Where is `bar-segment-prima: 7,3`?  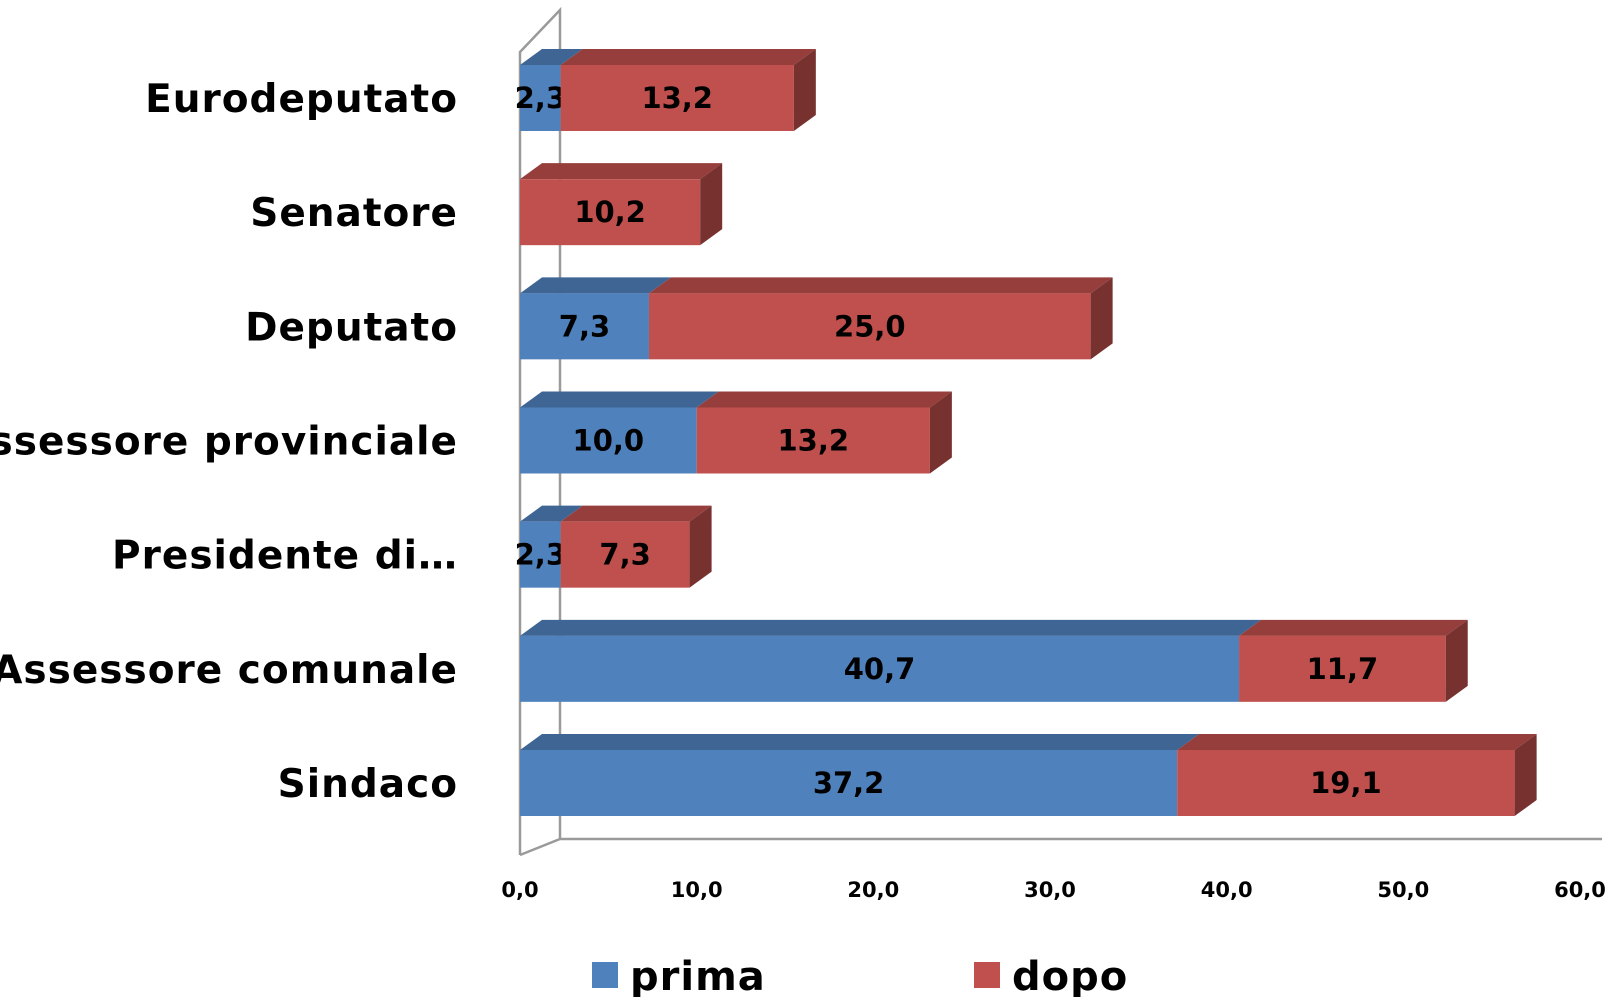 bar-segment-prima: 7,3 is located at coordinates (595, 318).